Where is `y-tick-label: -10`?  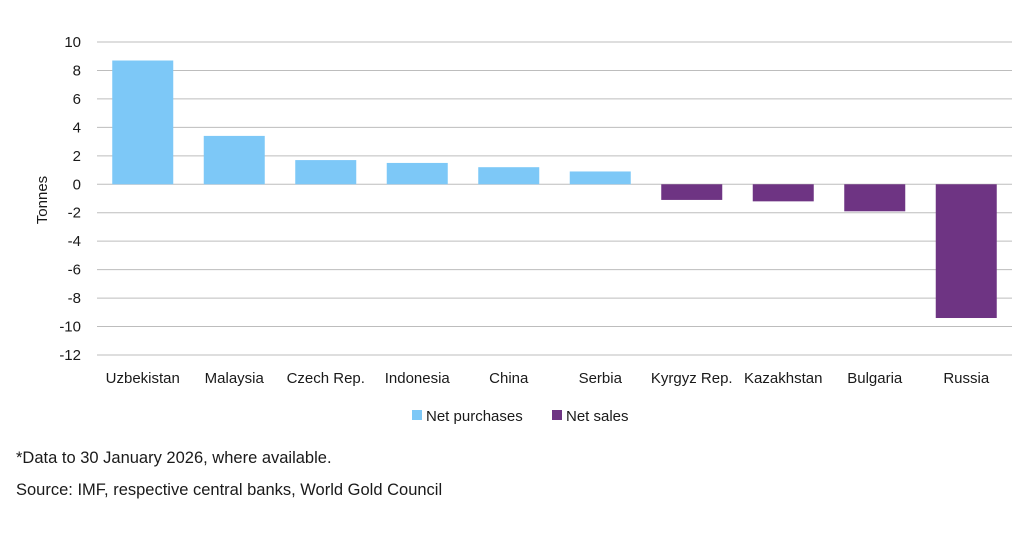
y-tick-label: -10 is located at coordinates (70, 327).